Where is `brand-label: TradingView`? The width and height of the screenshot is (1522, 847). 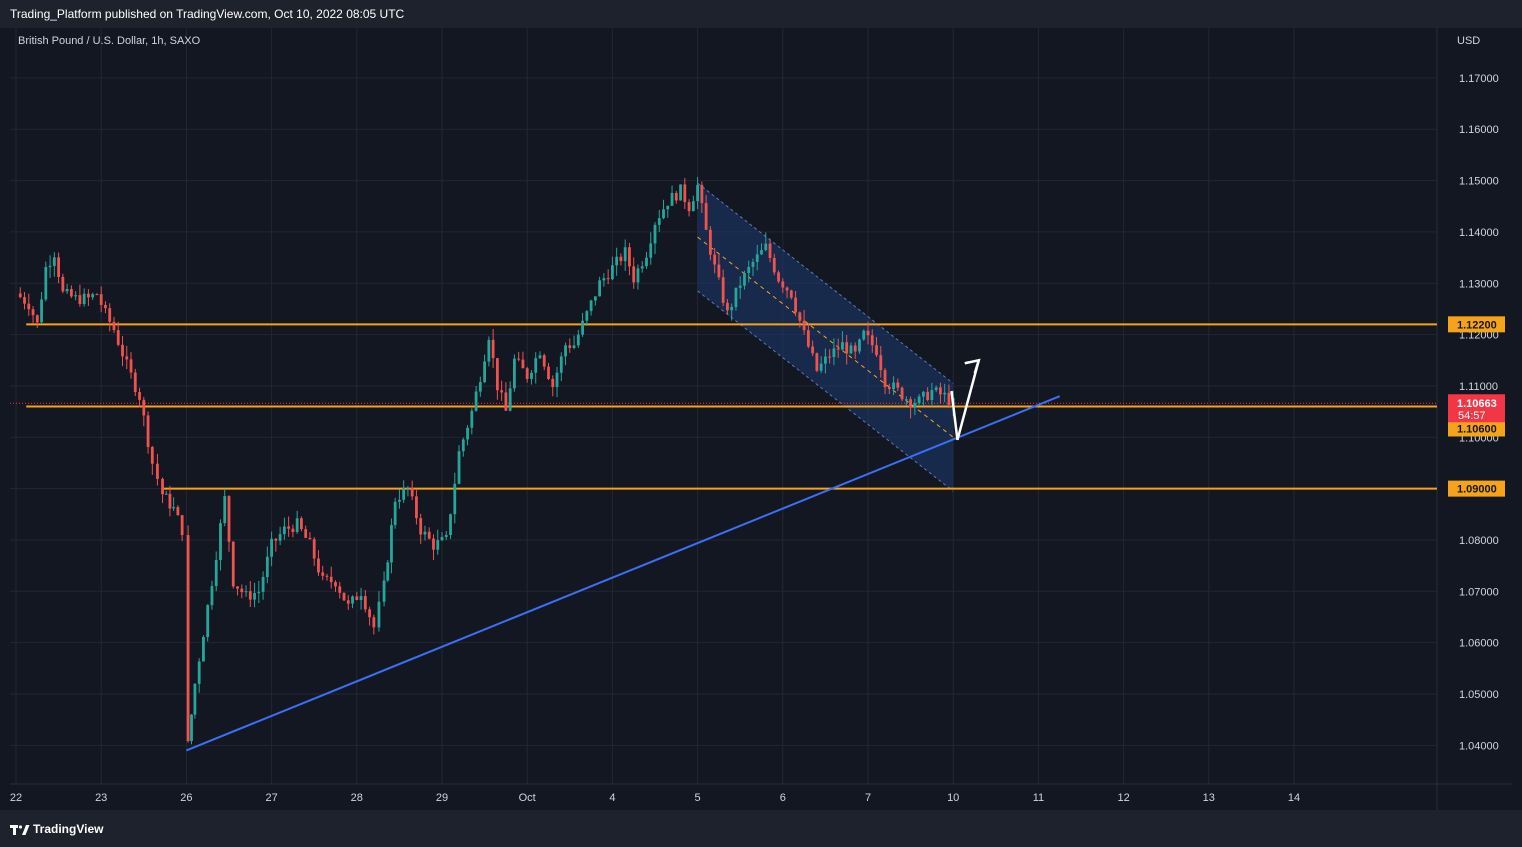
brand-label: TradingView is located at coordinates (68, 829).